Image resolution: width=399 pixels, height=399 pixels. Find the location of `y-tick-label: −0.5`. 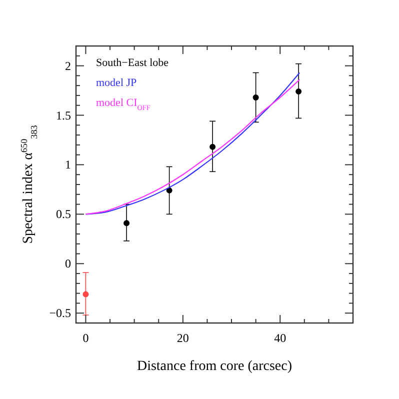

y-tick-label: −0.5 is located at coordinates (60, 313).